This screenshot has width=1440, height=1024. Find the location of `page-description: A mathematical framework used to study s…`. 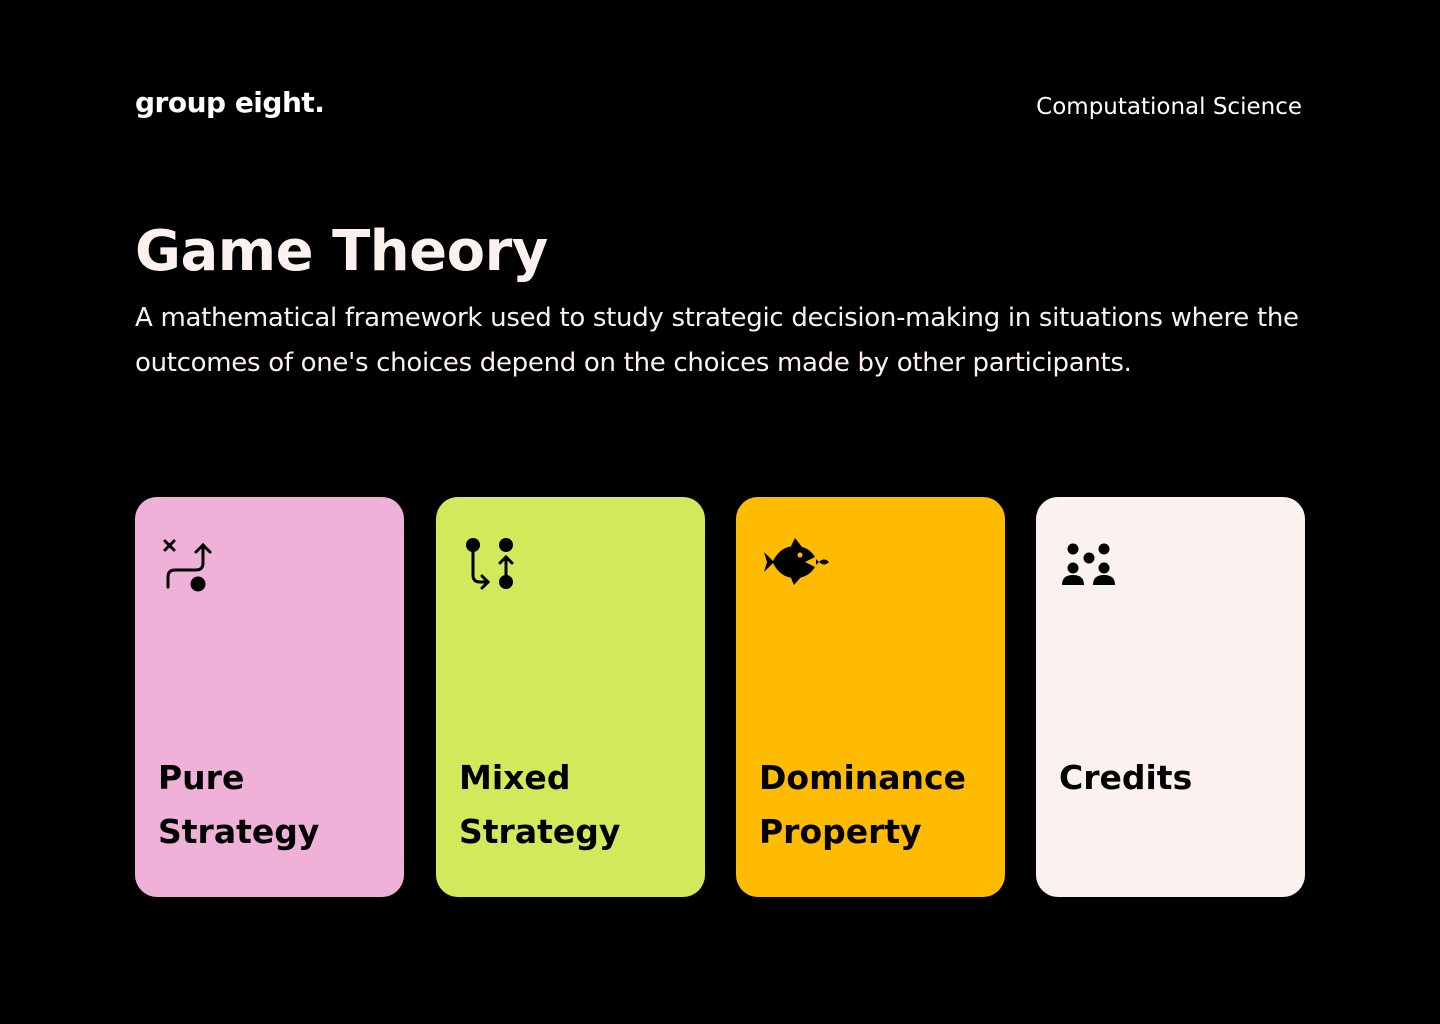

page-description: A mathematical framework used to study s… is located at coordinates (717, 340).